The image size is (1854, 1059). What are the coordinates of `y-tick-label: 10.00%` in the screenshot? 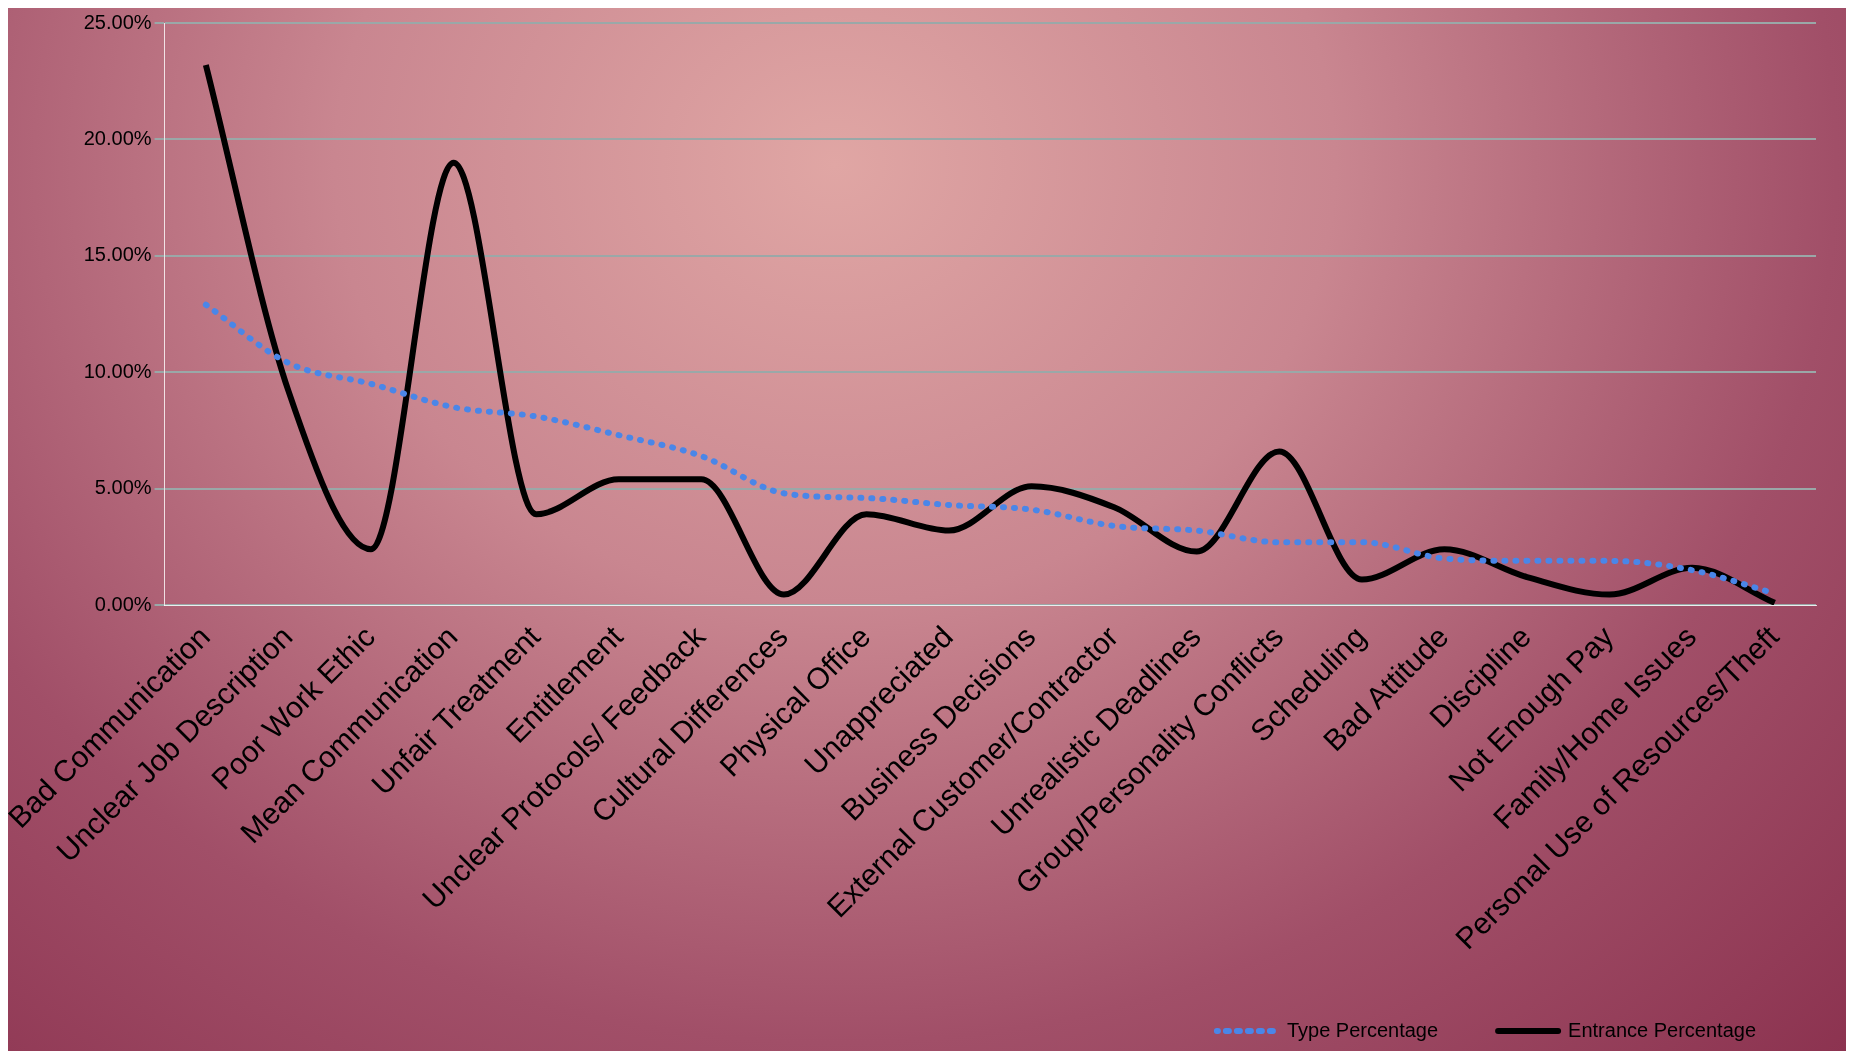 It's located at (117, 370).